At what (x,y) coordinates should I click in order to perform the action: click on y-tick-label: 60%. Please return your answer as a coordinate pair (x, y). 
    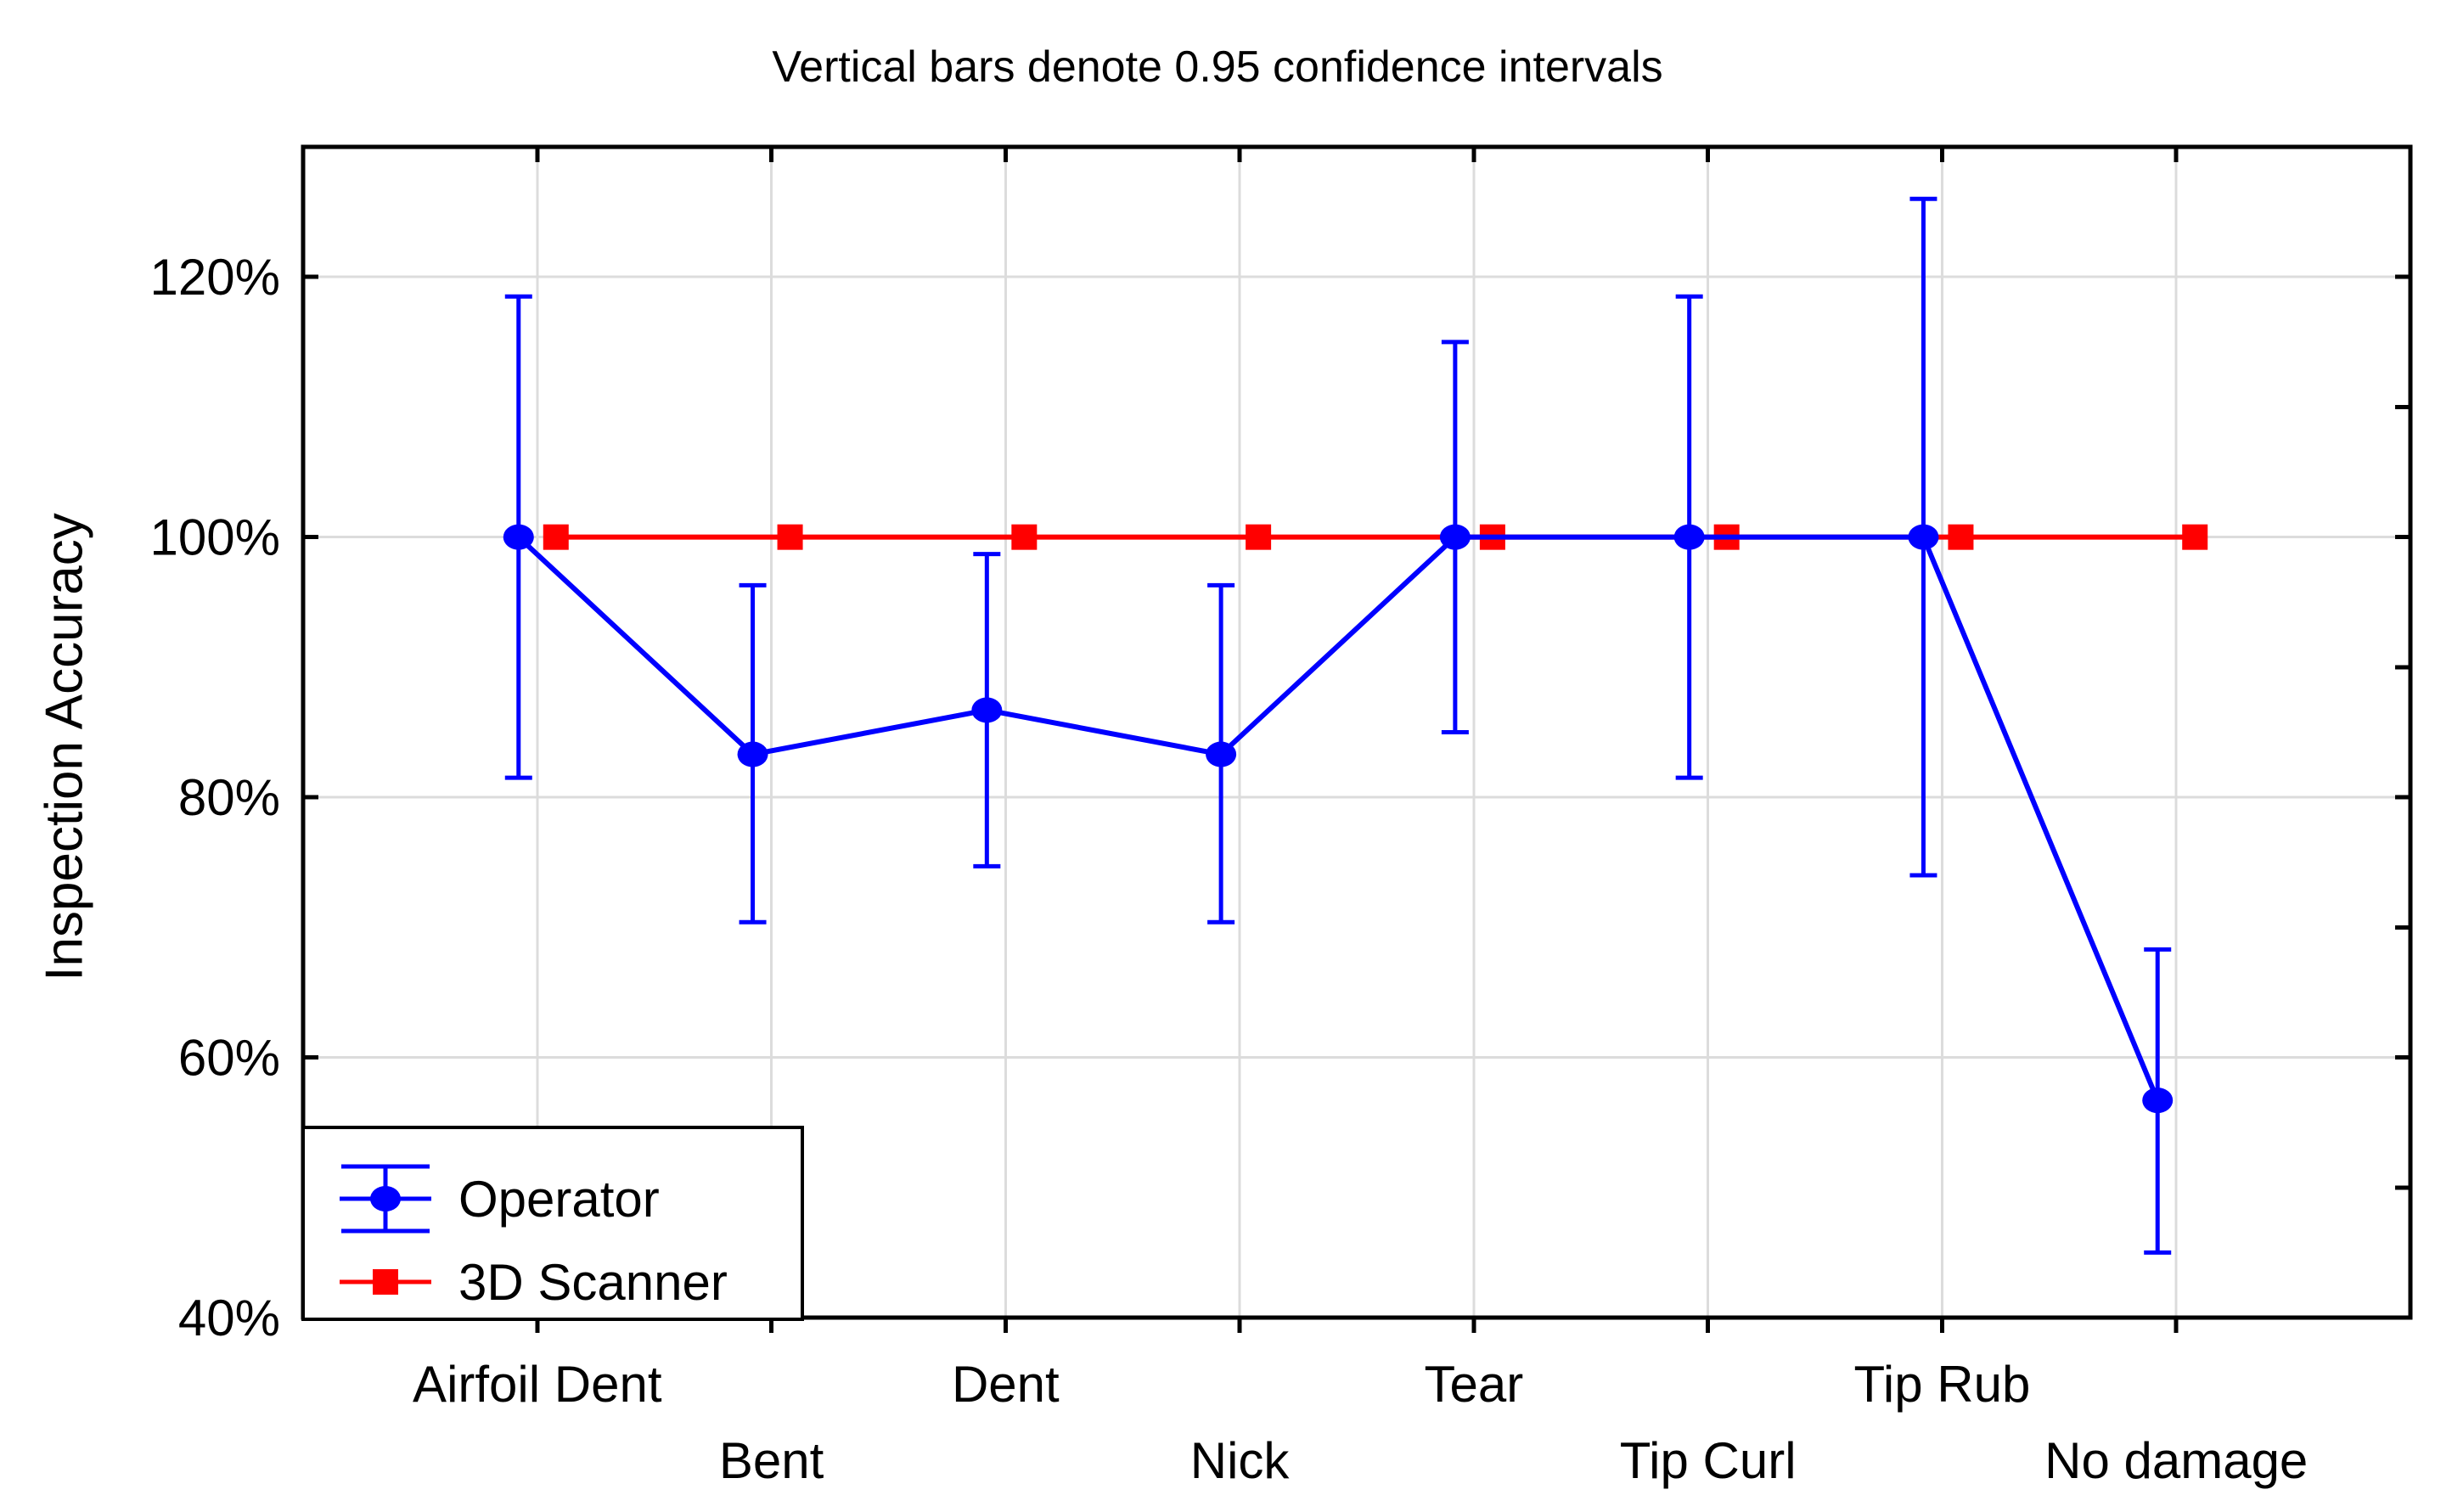
    Looking at the image, I should click on (229, 1058).